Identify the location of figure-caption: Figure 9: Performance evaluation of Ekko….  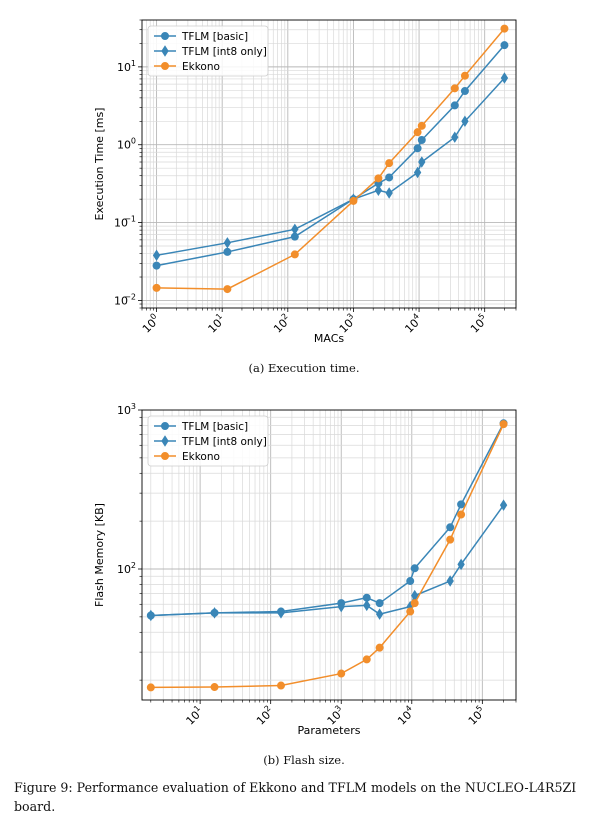
(295, 797).